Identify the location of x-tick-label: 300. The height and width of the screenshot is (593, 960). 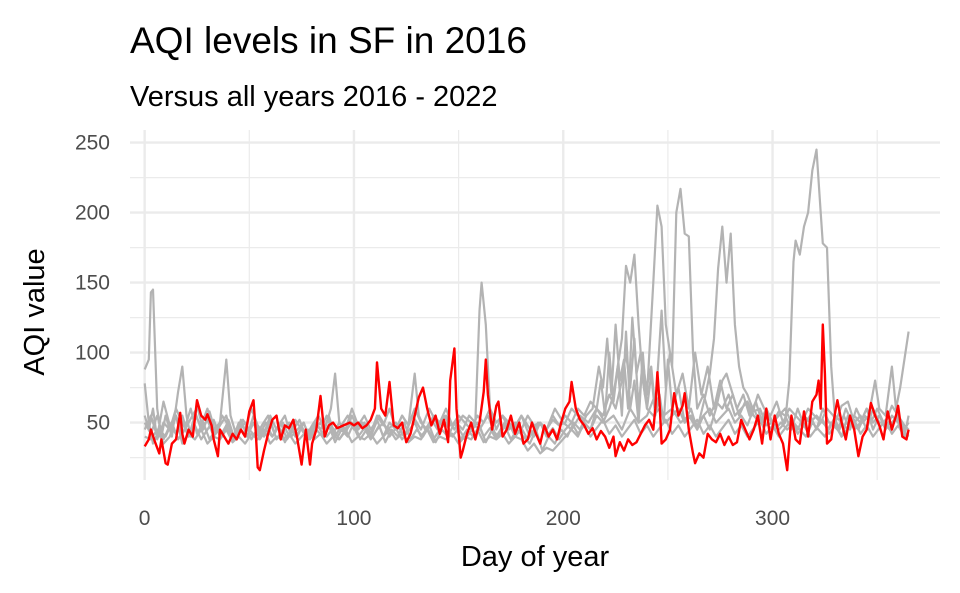
(772, 518).